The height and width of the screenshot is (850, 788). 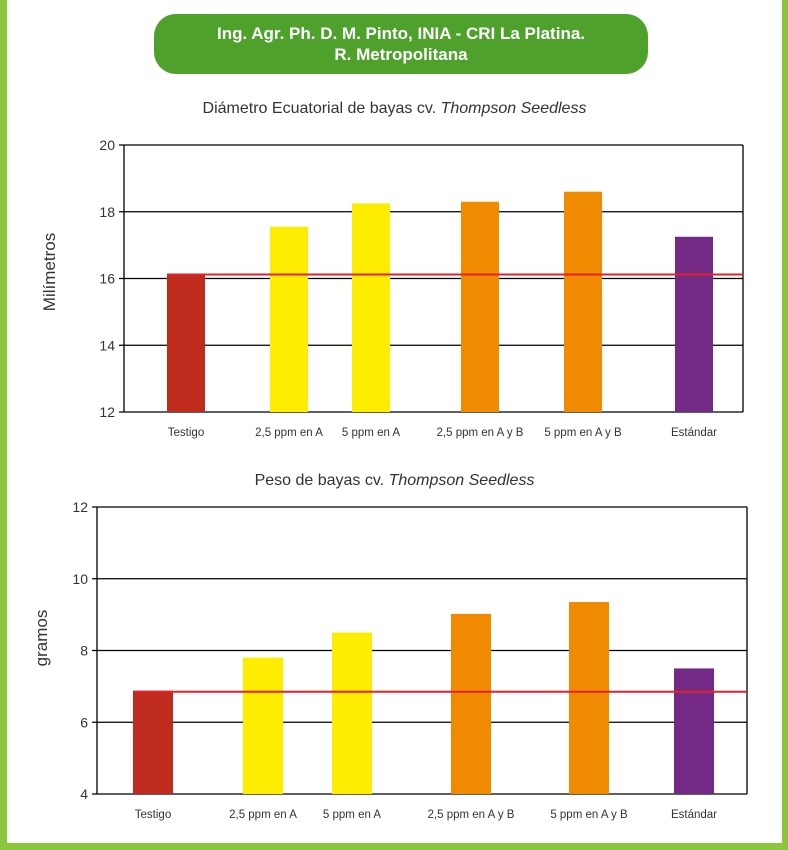 I want to click on chart1-title-text: Diámetro Ecuatorial de bayas cv., so click(x=319, y=108).